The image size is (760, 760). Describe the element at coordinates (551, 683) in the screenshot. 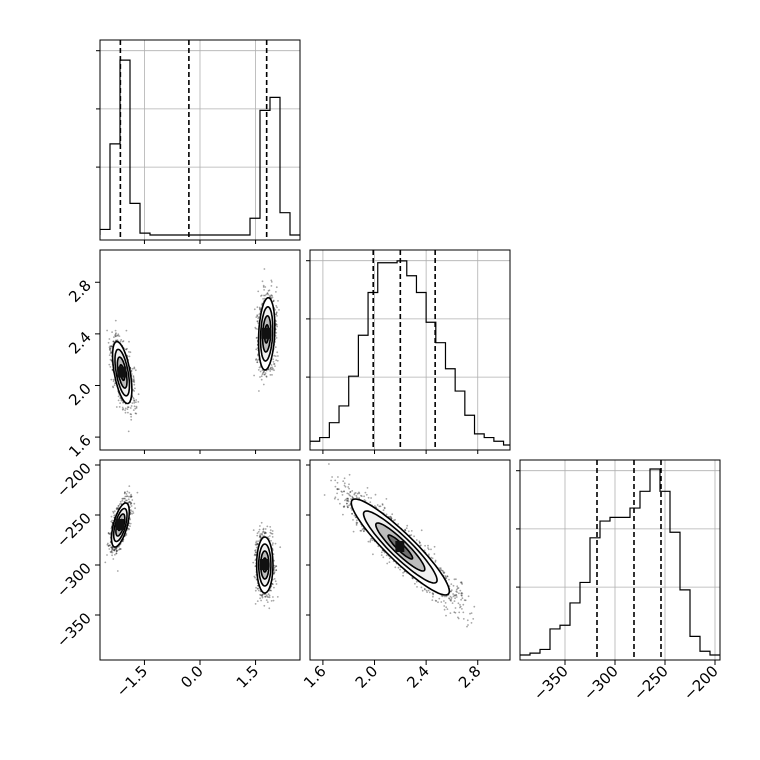

I see `x-tick-label: −350` at that location.